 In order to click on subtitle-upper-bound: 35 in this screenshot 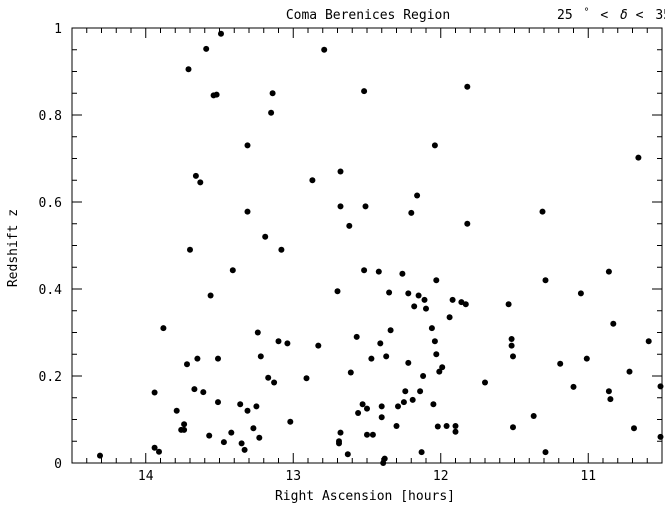, I will do `click(660, 15)`.